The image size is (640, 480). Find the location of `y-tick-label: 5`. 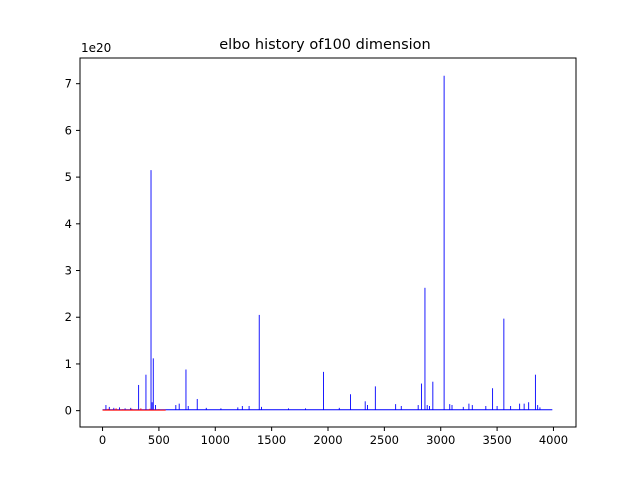

y-tick-label: 5 is located at coordinates (68, 177).